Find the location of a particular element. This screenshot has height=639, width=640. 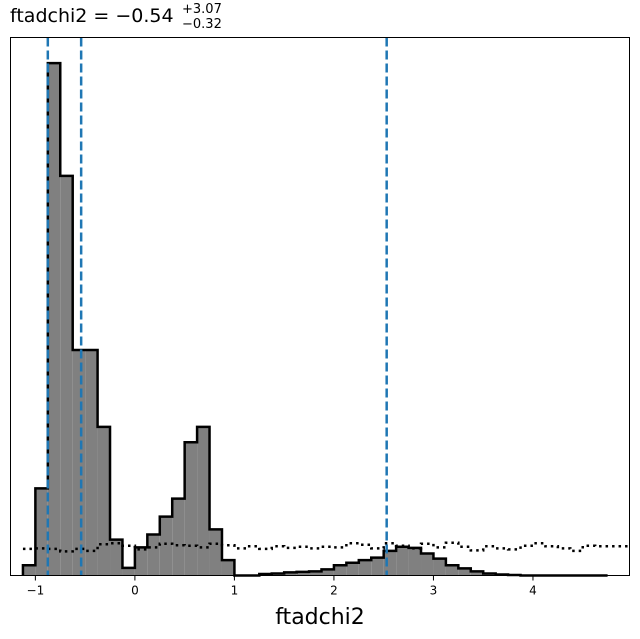

chart-title: ftadchi2 = −0.54 is located at coordinates (92, 16).